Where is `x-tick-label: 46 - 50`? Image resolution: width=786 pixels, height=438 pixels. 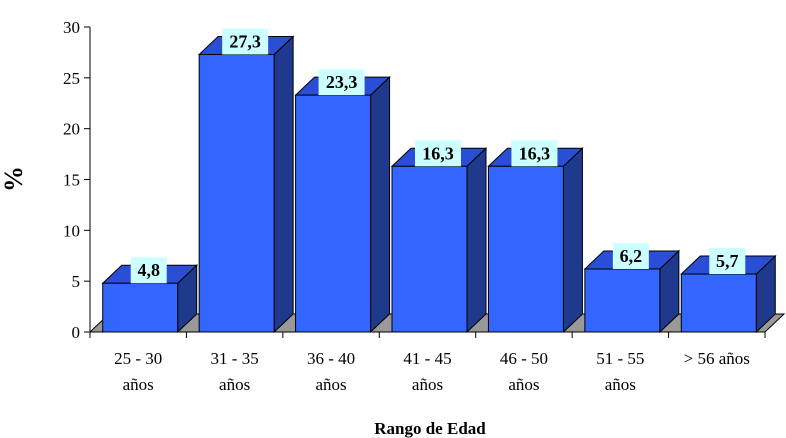
x-tick-label: 46 - 50 is located at coordinates (524, 358).